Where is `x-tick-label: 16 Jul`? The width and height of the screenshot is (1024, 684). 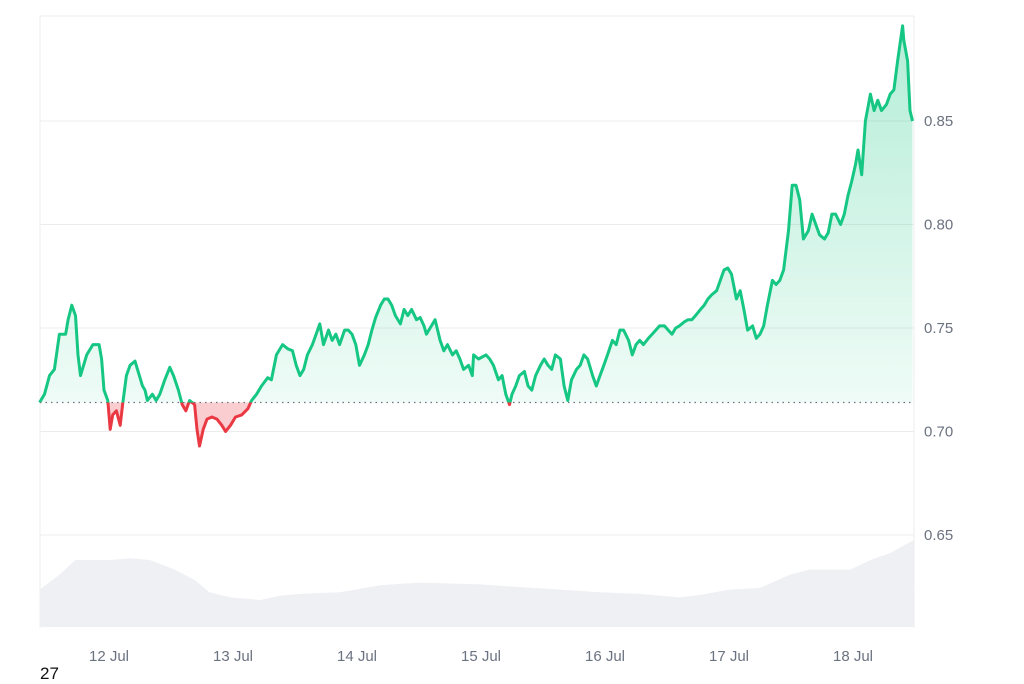 x-tick-label: 16 Jul is located at coordinates (605, 656).